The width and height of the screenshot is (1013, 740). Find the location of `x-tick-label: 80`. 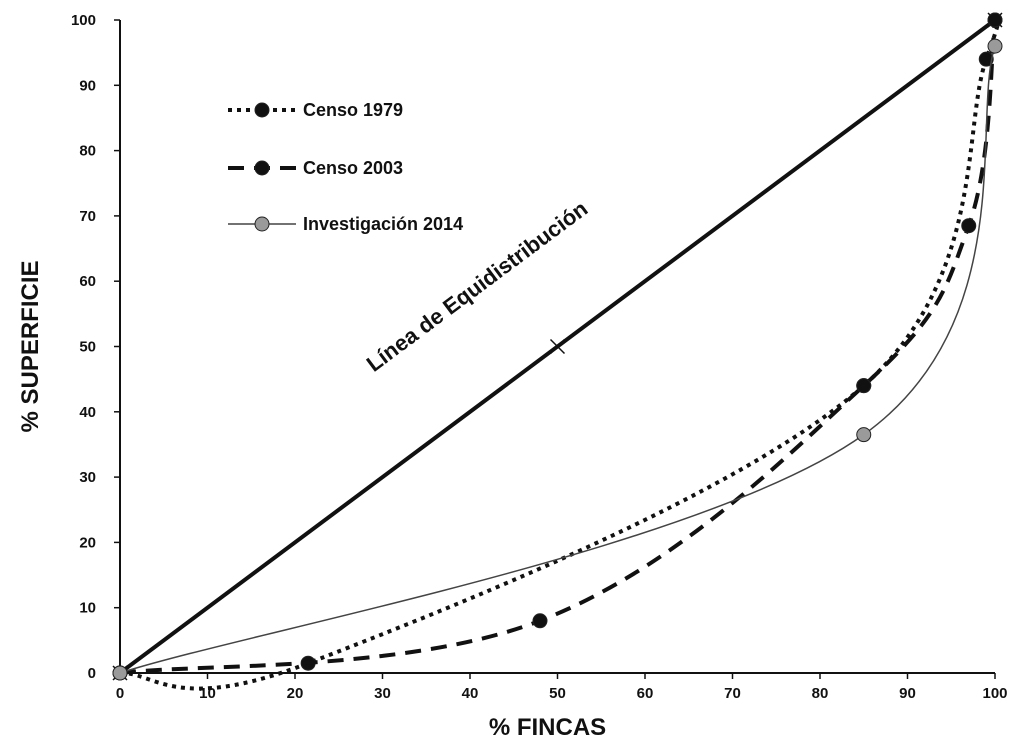

x-tick-label: 80 is located at coordinates (820, 693).